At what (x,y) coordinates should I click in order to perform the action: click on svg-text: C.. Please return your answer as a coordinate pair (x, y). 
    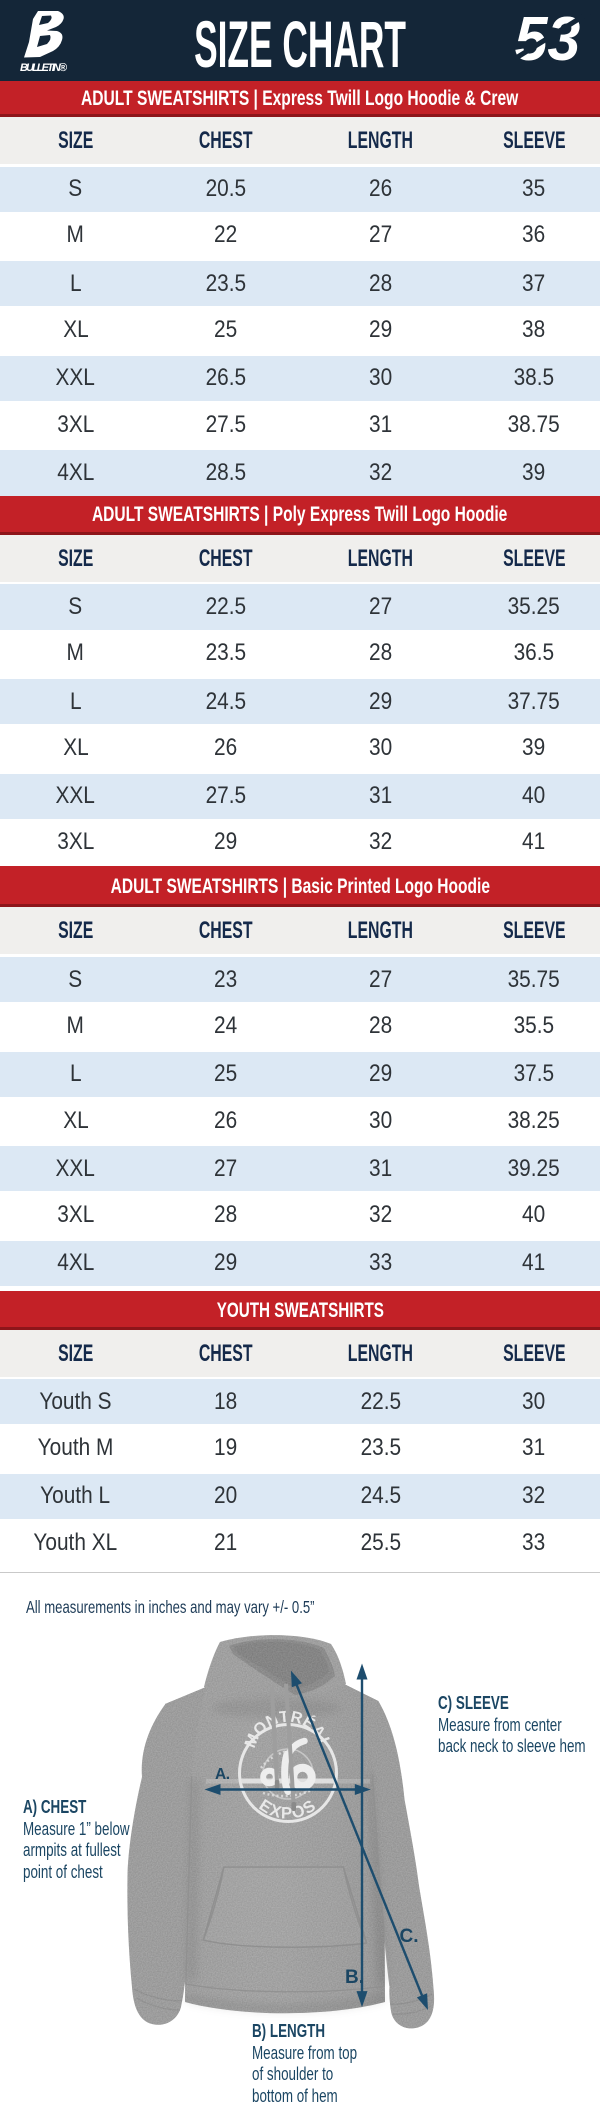
    Looking at the image, I should click on (409, 1936).